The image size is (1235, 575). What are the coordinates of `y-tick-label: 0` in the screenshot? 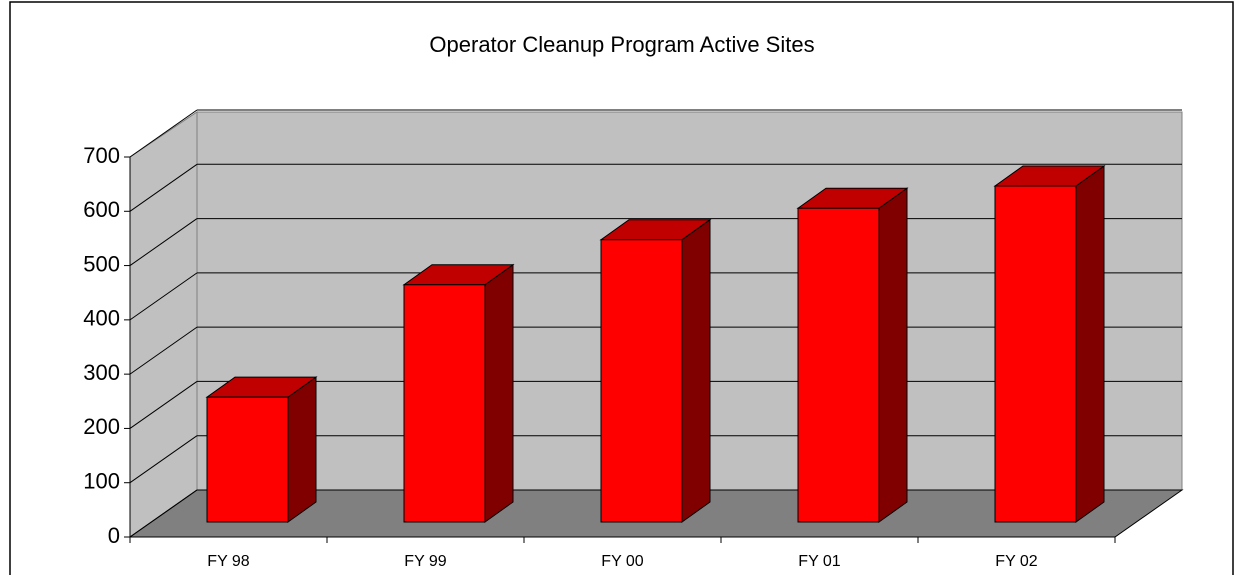 It's located at (114, 535).